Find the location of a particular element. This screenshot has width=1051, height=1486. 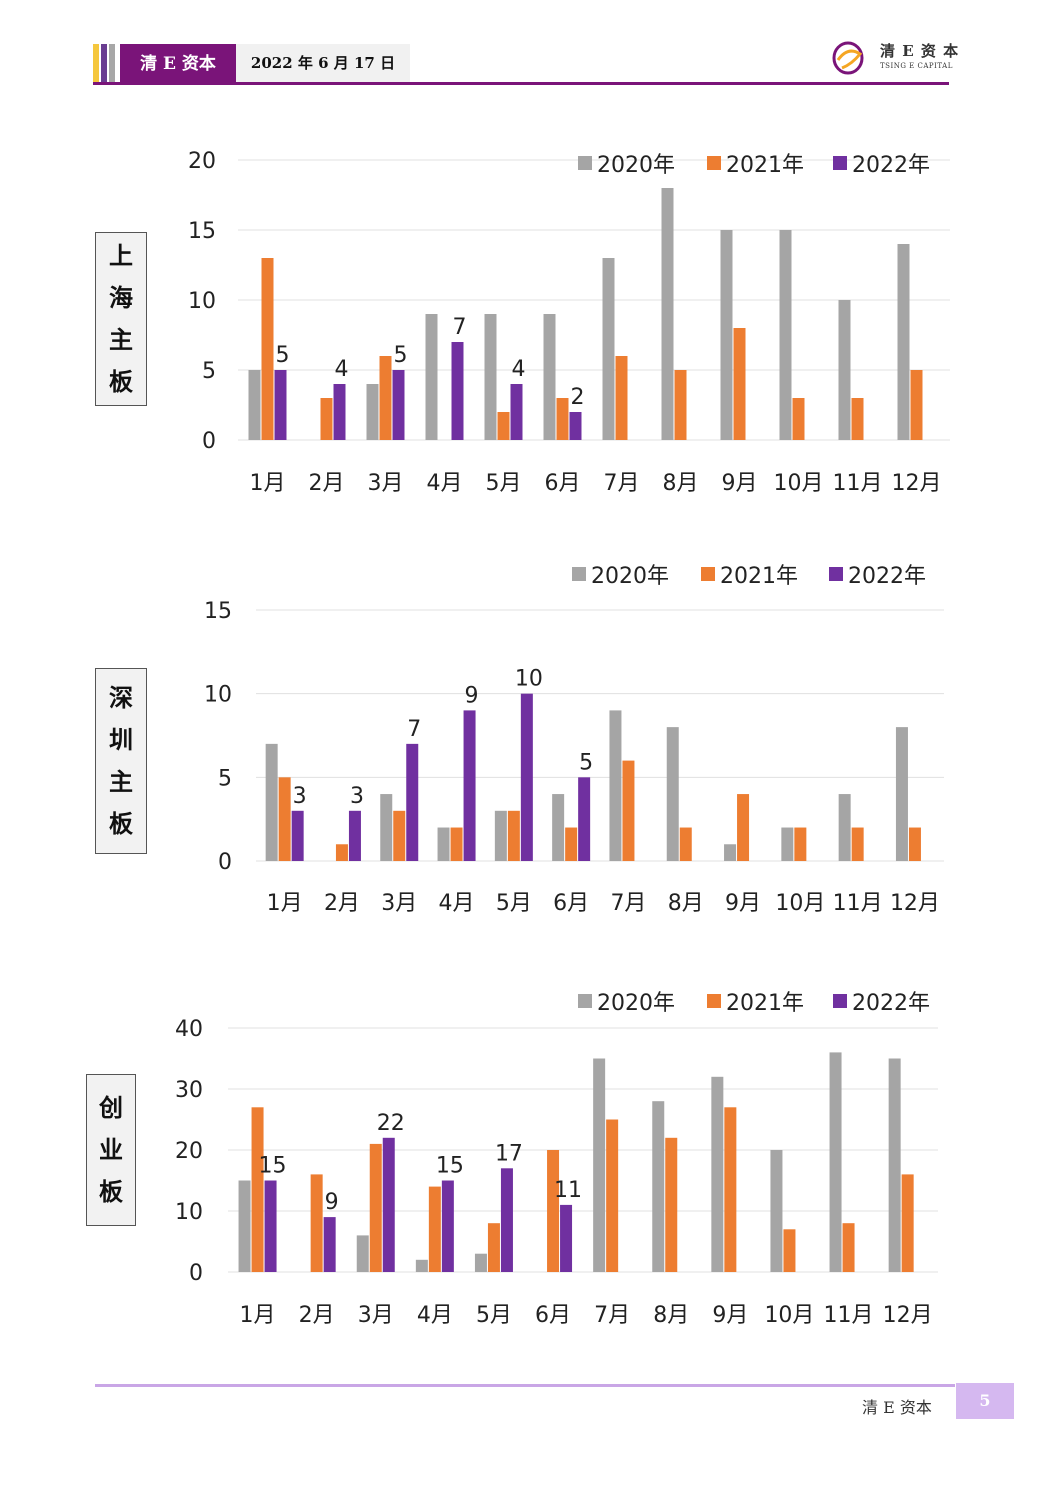

data-label: 5 is located at coordinates (586, 762).